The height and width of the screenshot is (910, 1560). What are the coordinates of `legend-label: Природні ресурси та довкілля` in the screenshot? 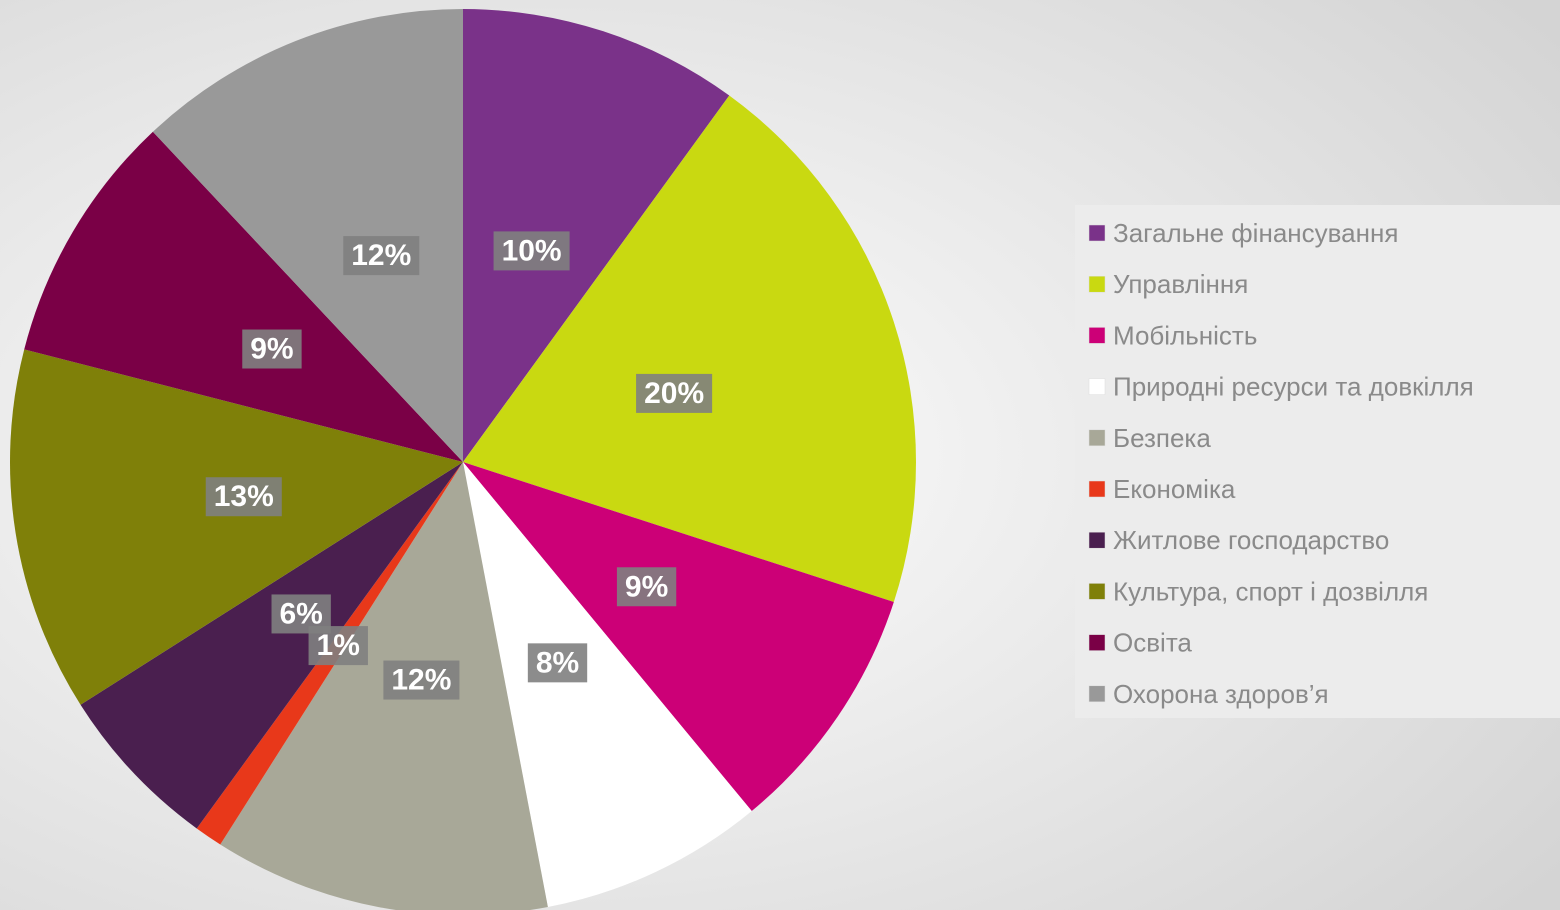 It's located at (1293, 387).